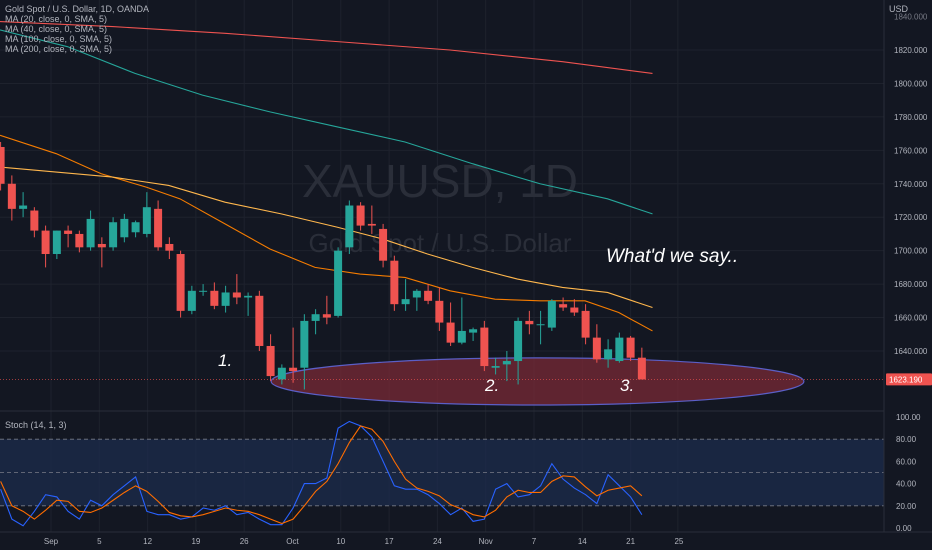 The height and width of the screenshot is (550, 932). Describe the element at coordinates (582, 541) in the screenshot. I see `time-tick-label: 14` at that location.